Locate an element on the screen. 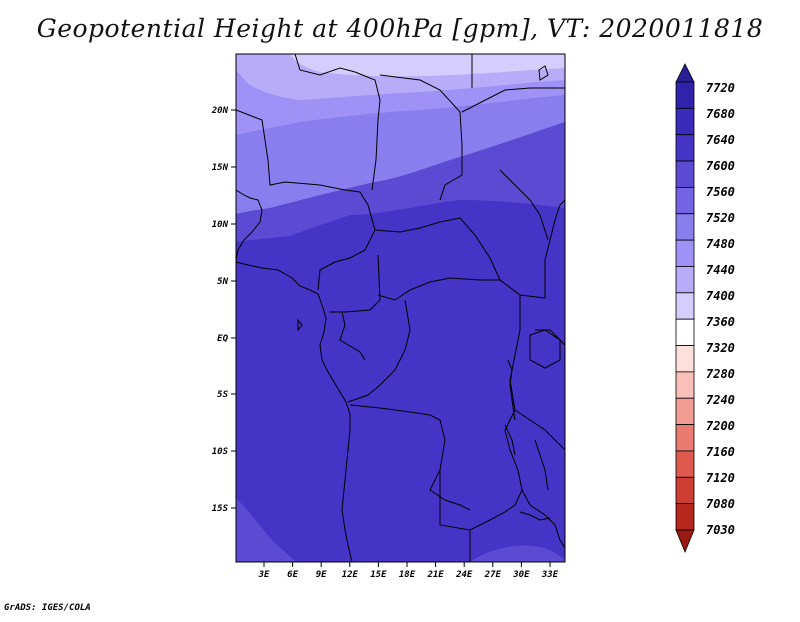 The image size is (800, 622). colorbar-label: 7120 is located at coordinates (720, 478).